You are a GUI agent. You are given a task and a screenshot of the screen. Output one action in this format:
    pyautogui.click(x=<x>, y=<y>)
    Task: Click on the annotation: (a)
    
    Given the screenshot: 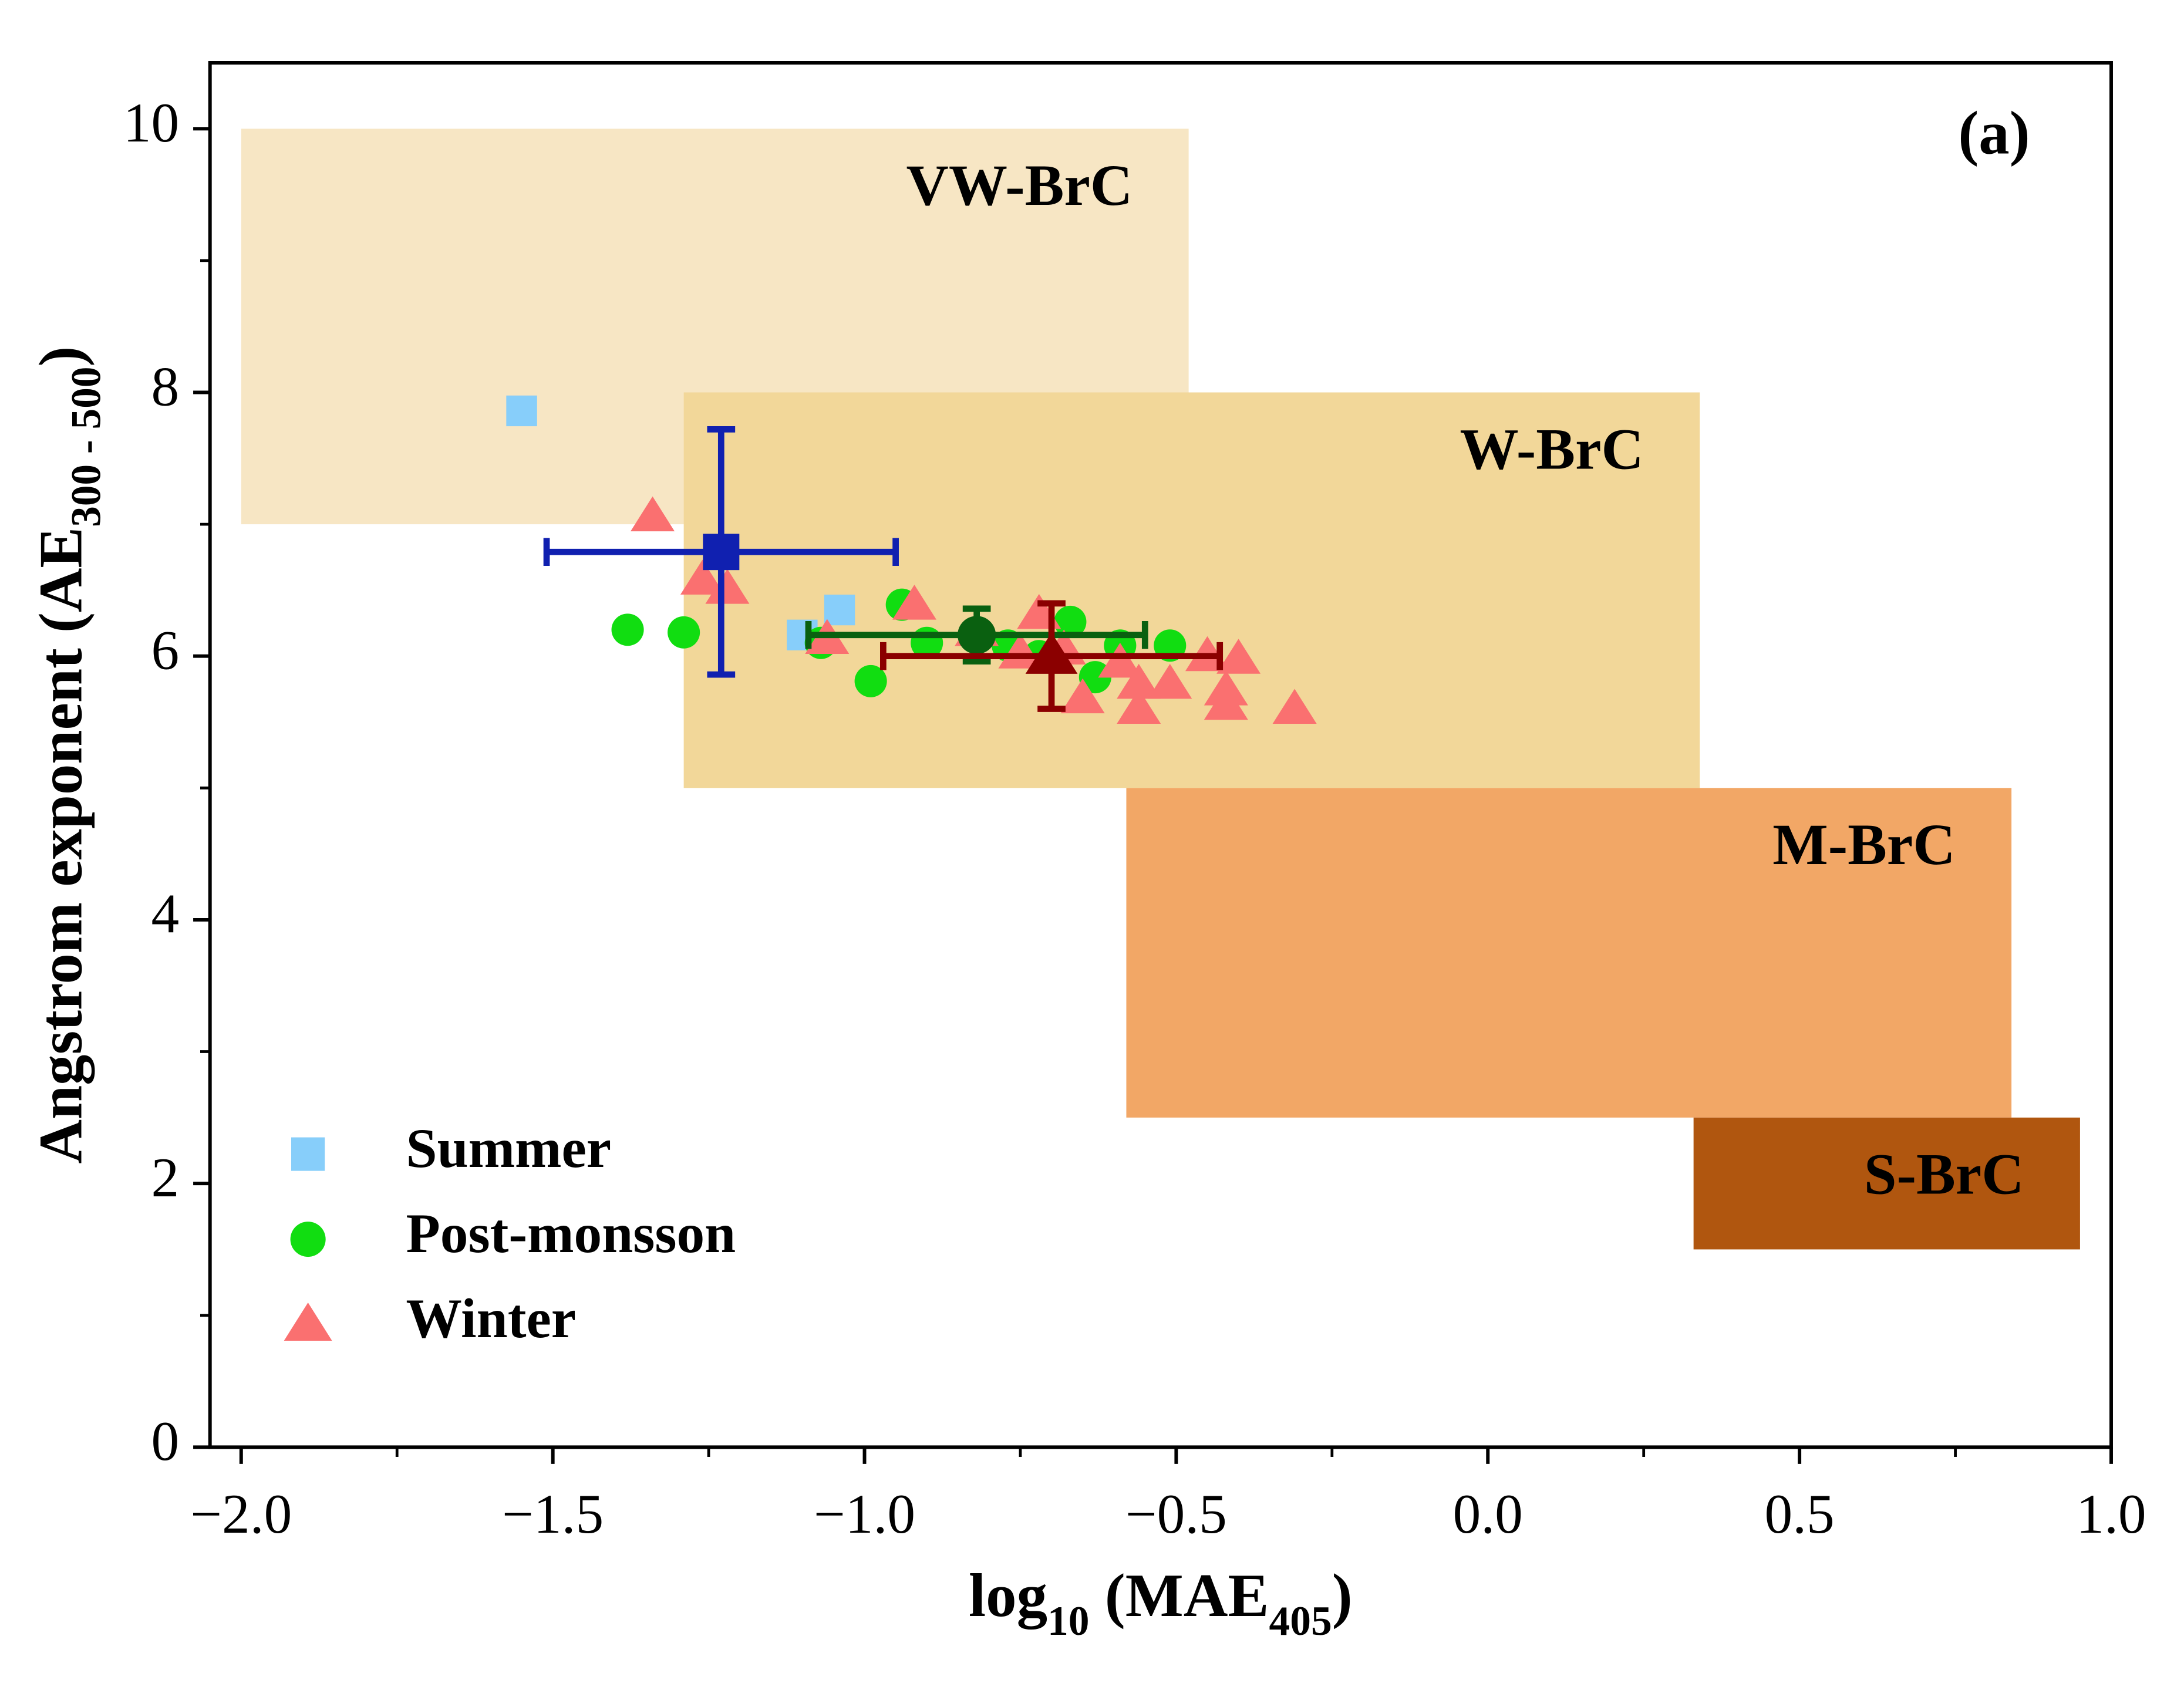 What is the action you would take?
    pyautogui.click(x=1994, y=133)
    